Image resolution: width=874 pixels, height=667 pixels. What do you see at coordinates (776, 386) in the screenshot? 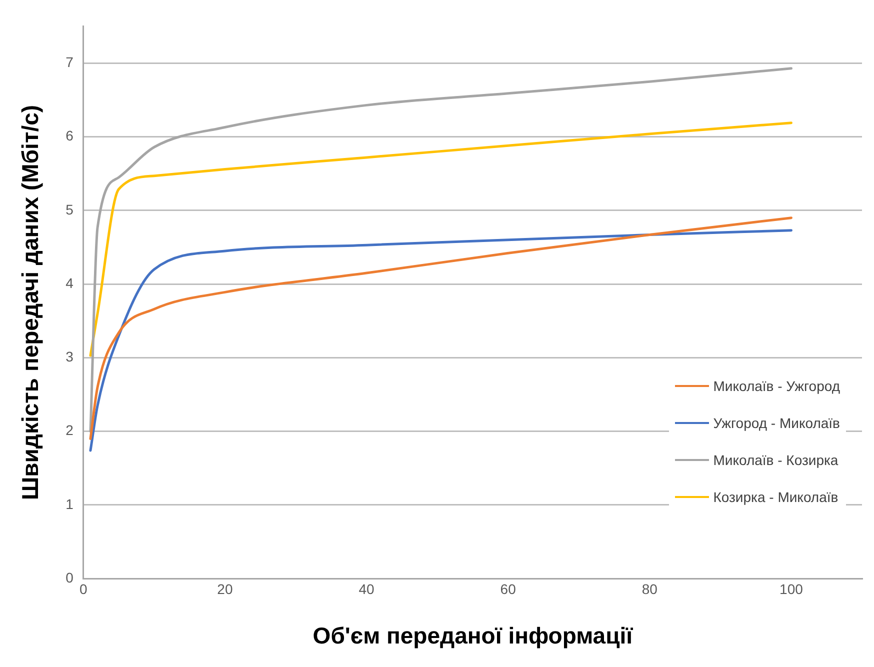
I see `legend-label: Миколаїв - Ужгород` at bounding box center [776, 386].